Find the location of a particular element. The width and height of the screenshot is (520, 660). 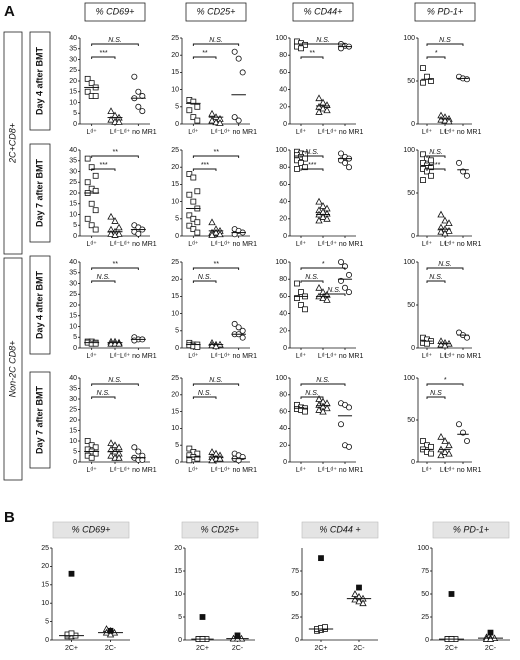

significance: *** is located at coordinates (103, 165).